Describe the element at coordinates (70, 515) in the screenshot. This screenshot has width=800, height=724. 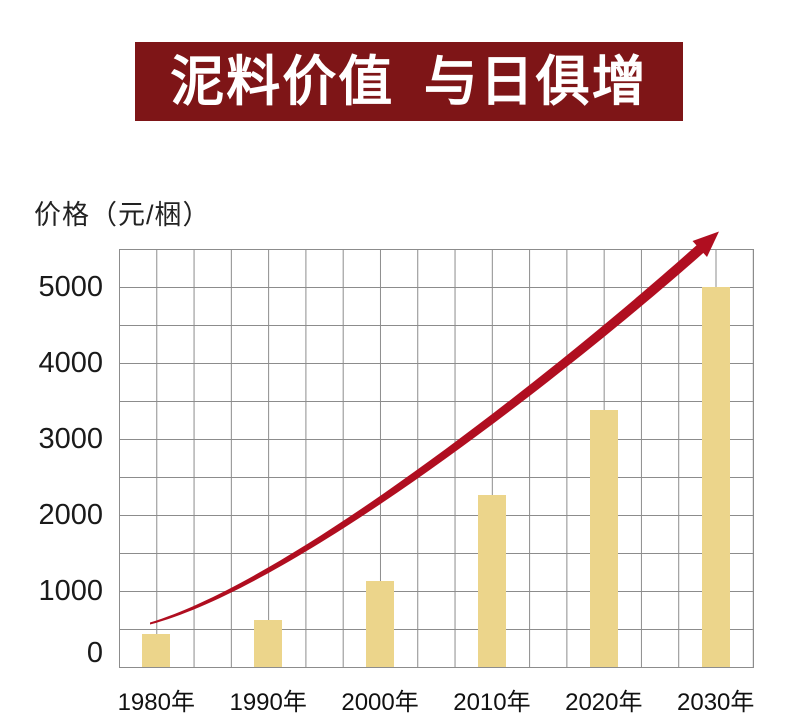
I see `y-tick-label: 2000` at that location.